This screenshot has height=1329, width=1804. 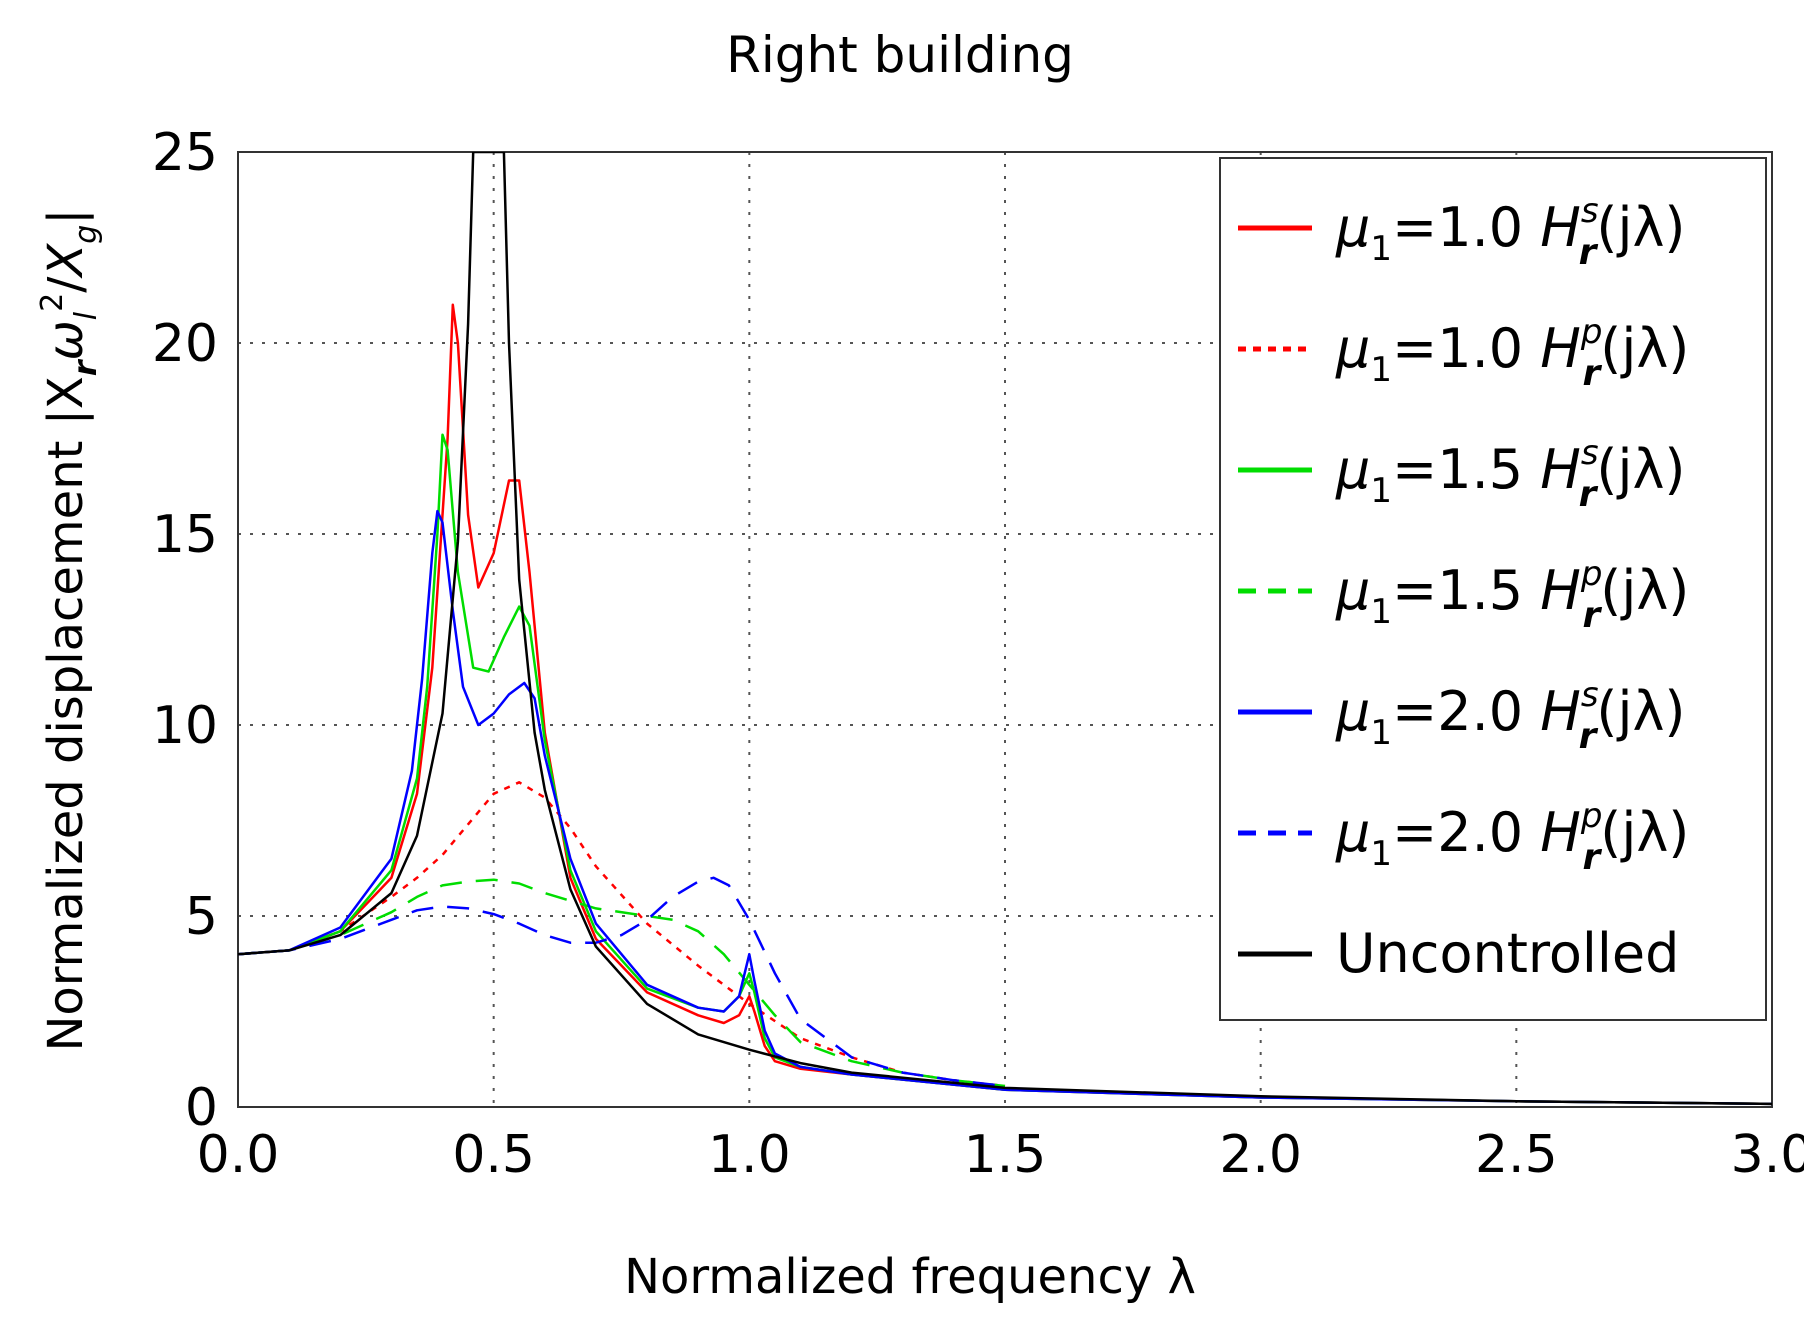 What do you see at coordinates (1512, 595) in the screenshot?
I see `legend-label-3: μ1=1.5 Hp r(jλ)` at bounding box center [1512, 595].